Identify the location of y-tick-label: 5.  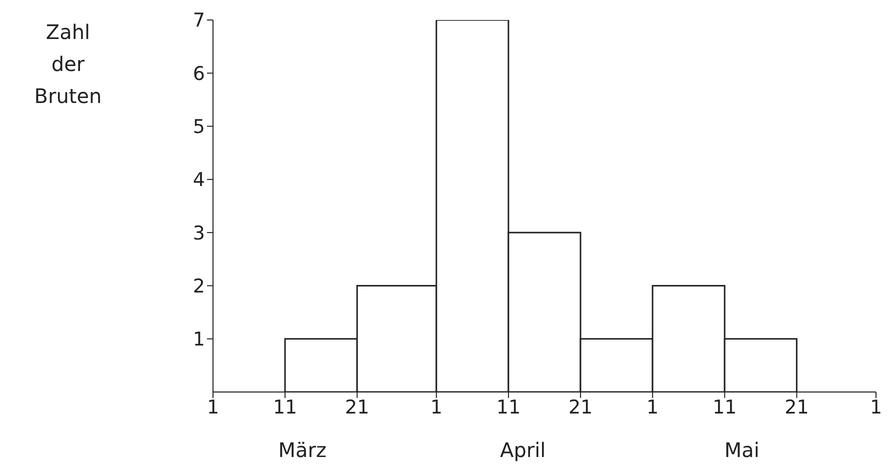
(198, 127).